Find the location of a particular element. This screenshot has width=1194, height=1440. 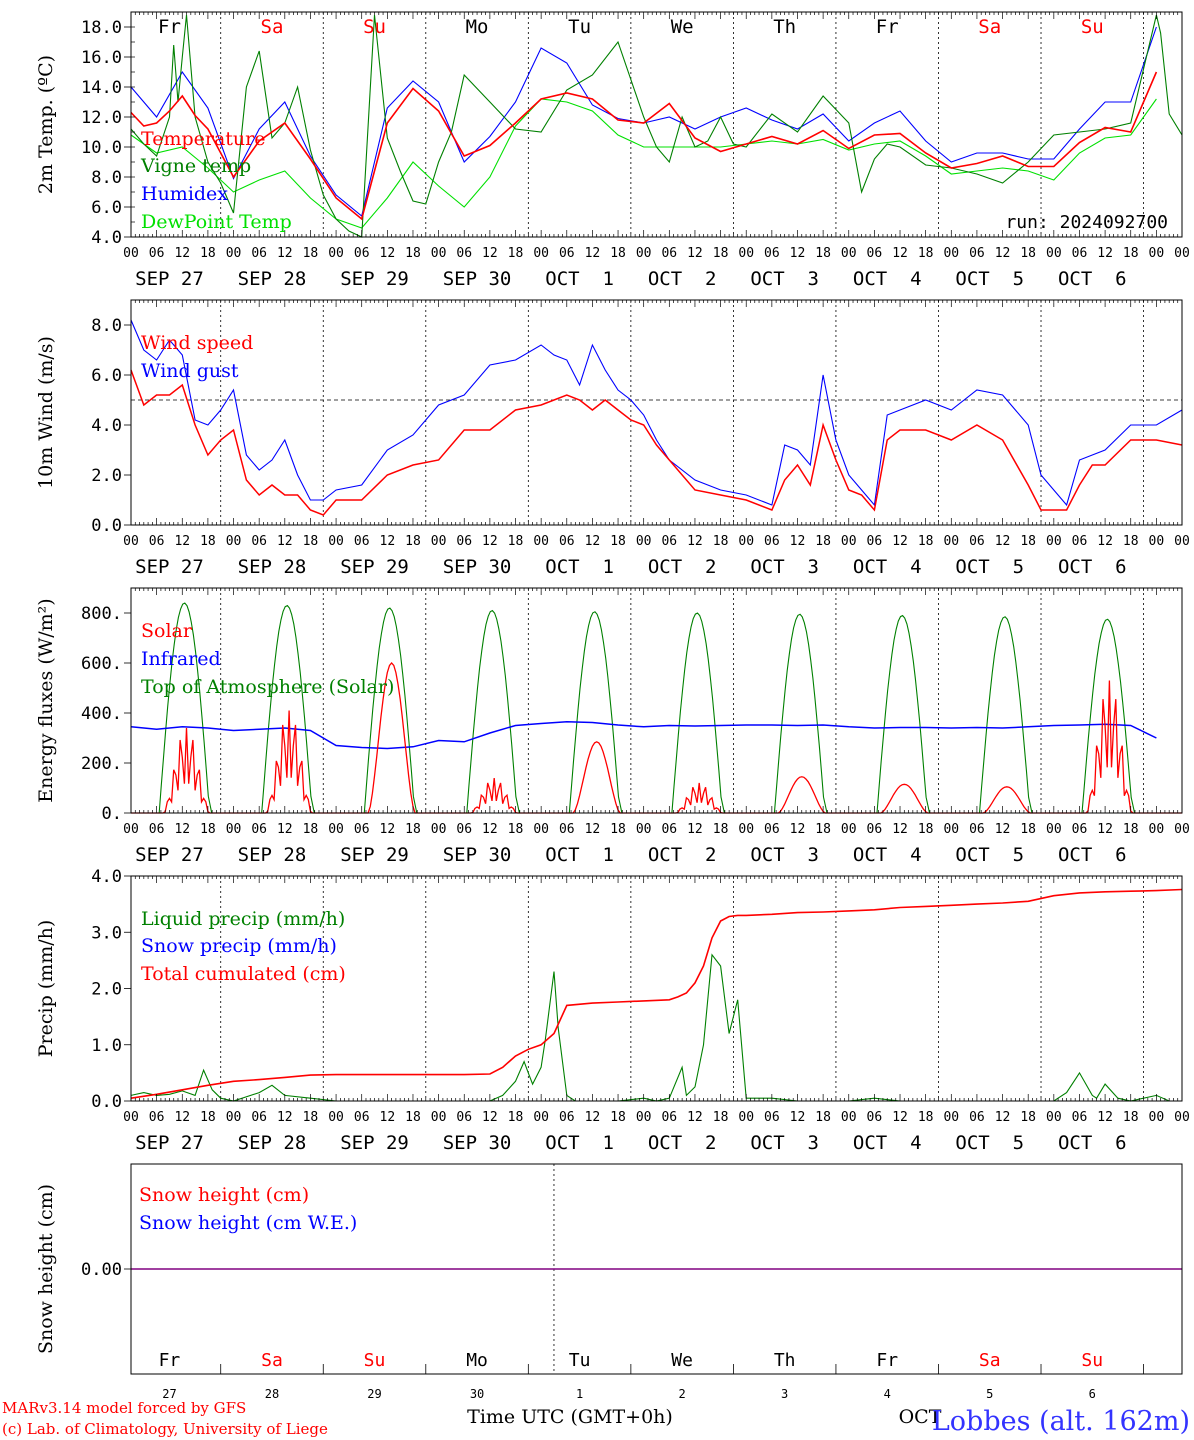

day-number-label: 1 is located at coordinates (579, 1394).